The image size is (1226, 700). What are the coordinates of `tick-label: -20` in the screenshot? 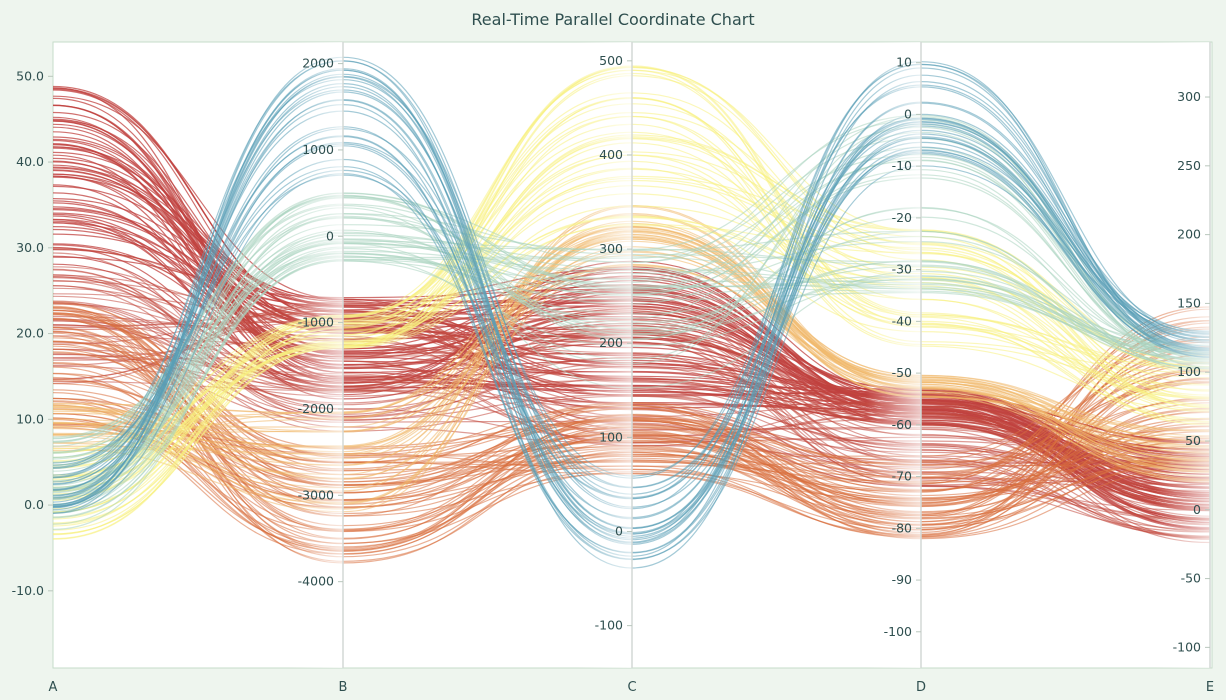 It's located at (902, 217).